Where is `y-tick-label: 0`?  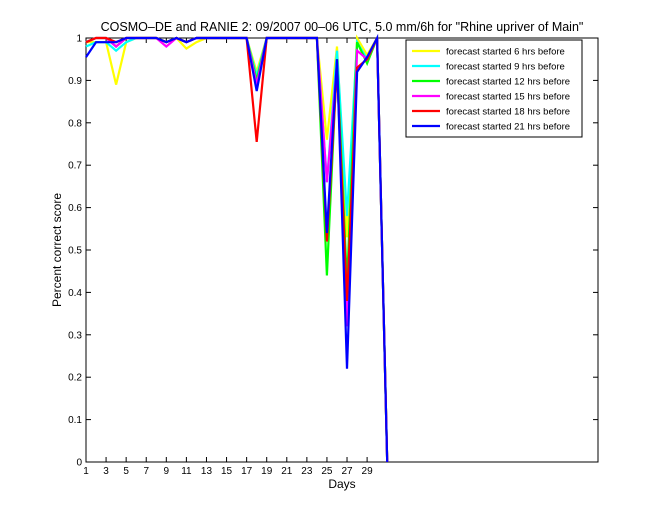
y-tick-label: 0 is located at coordinates (79, 463).